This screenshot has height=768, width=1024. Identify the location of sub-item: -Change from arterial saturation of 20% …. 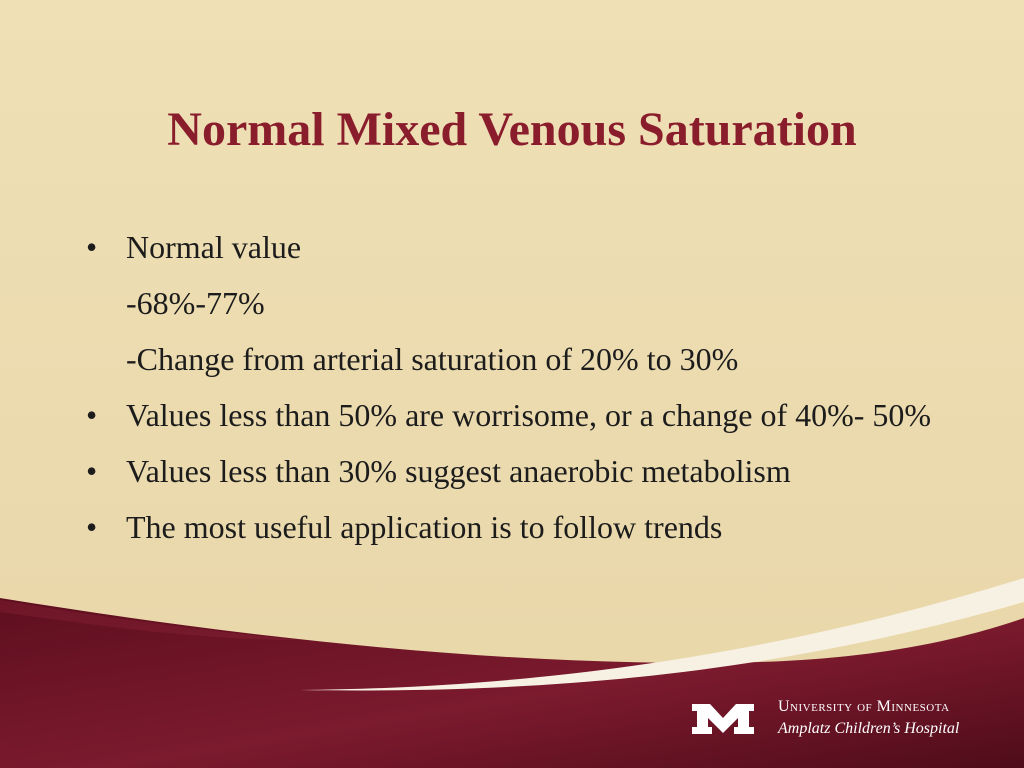
(432, 359).